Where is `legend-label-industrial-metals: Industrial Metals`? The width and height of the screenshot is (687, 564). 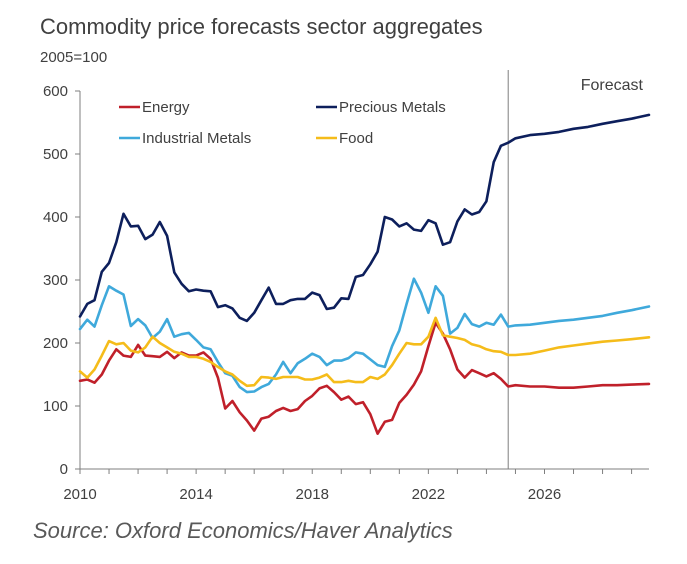 legend-label-industrial-metals: Industrial Metals is located at coordinates (196, 138).